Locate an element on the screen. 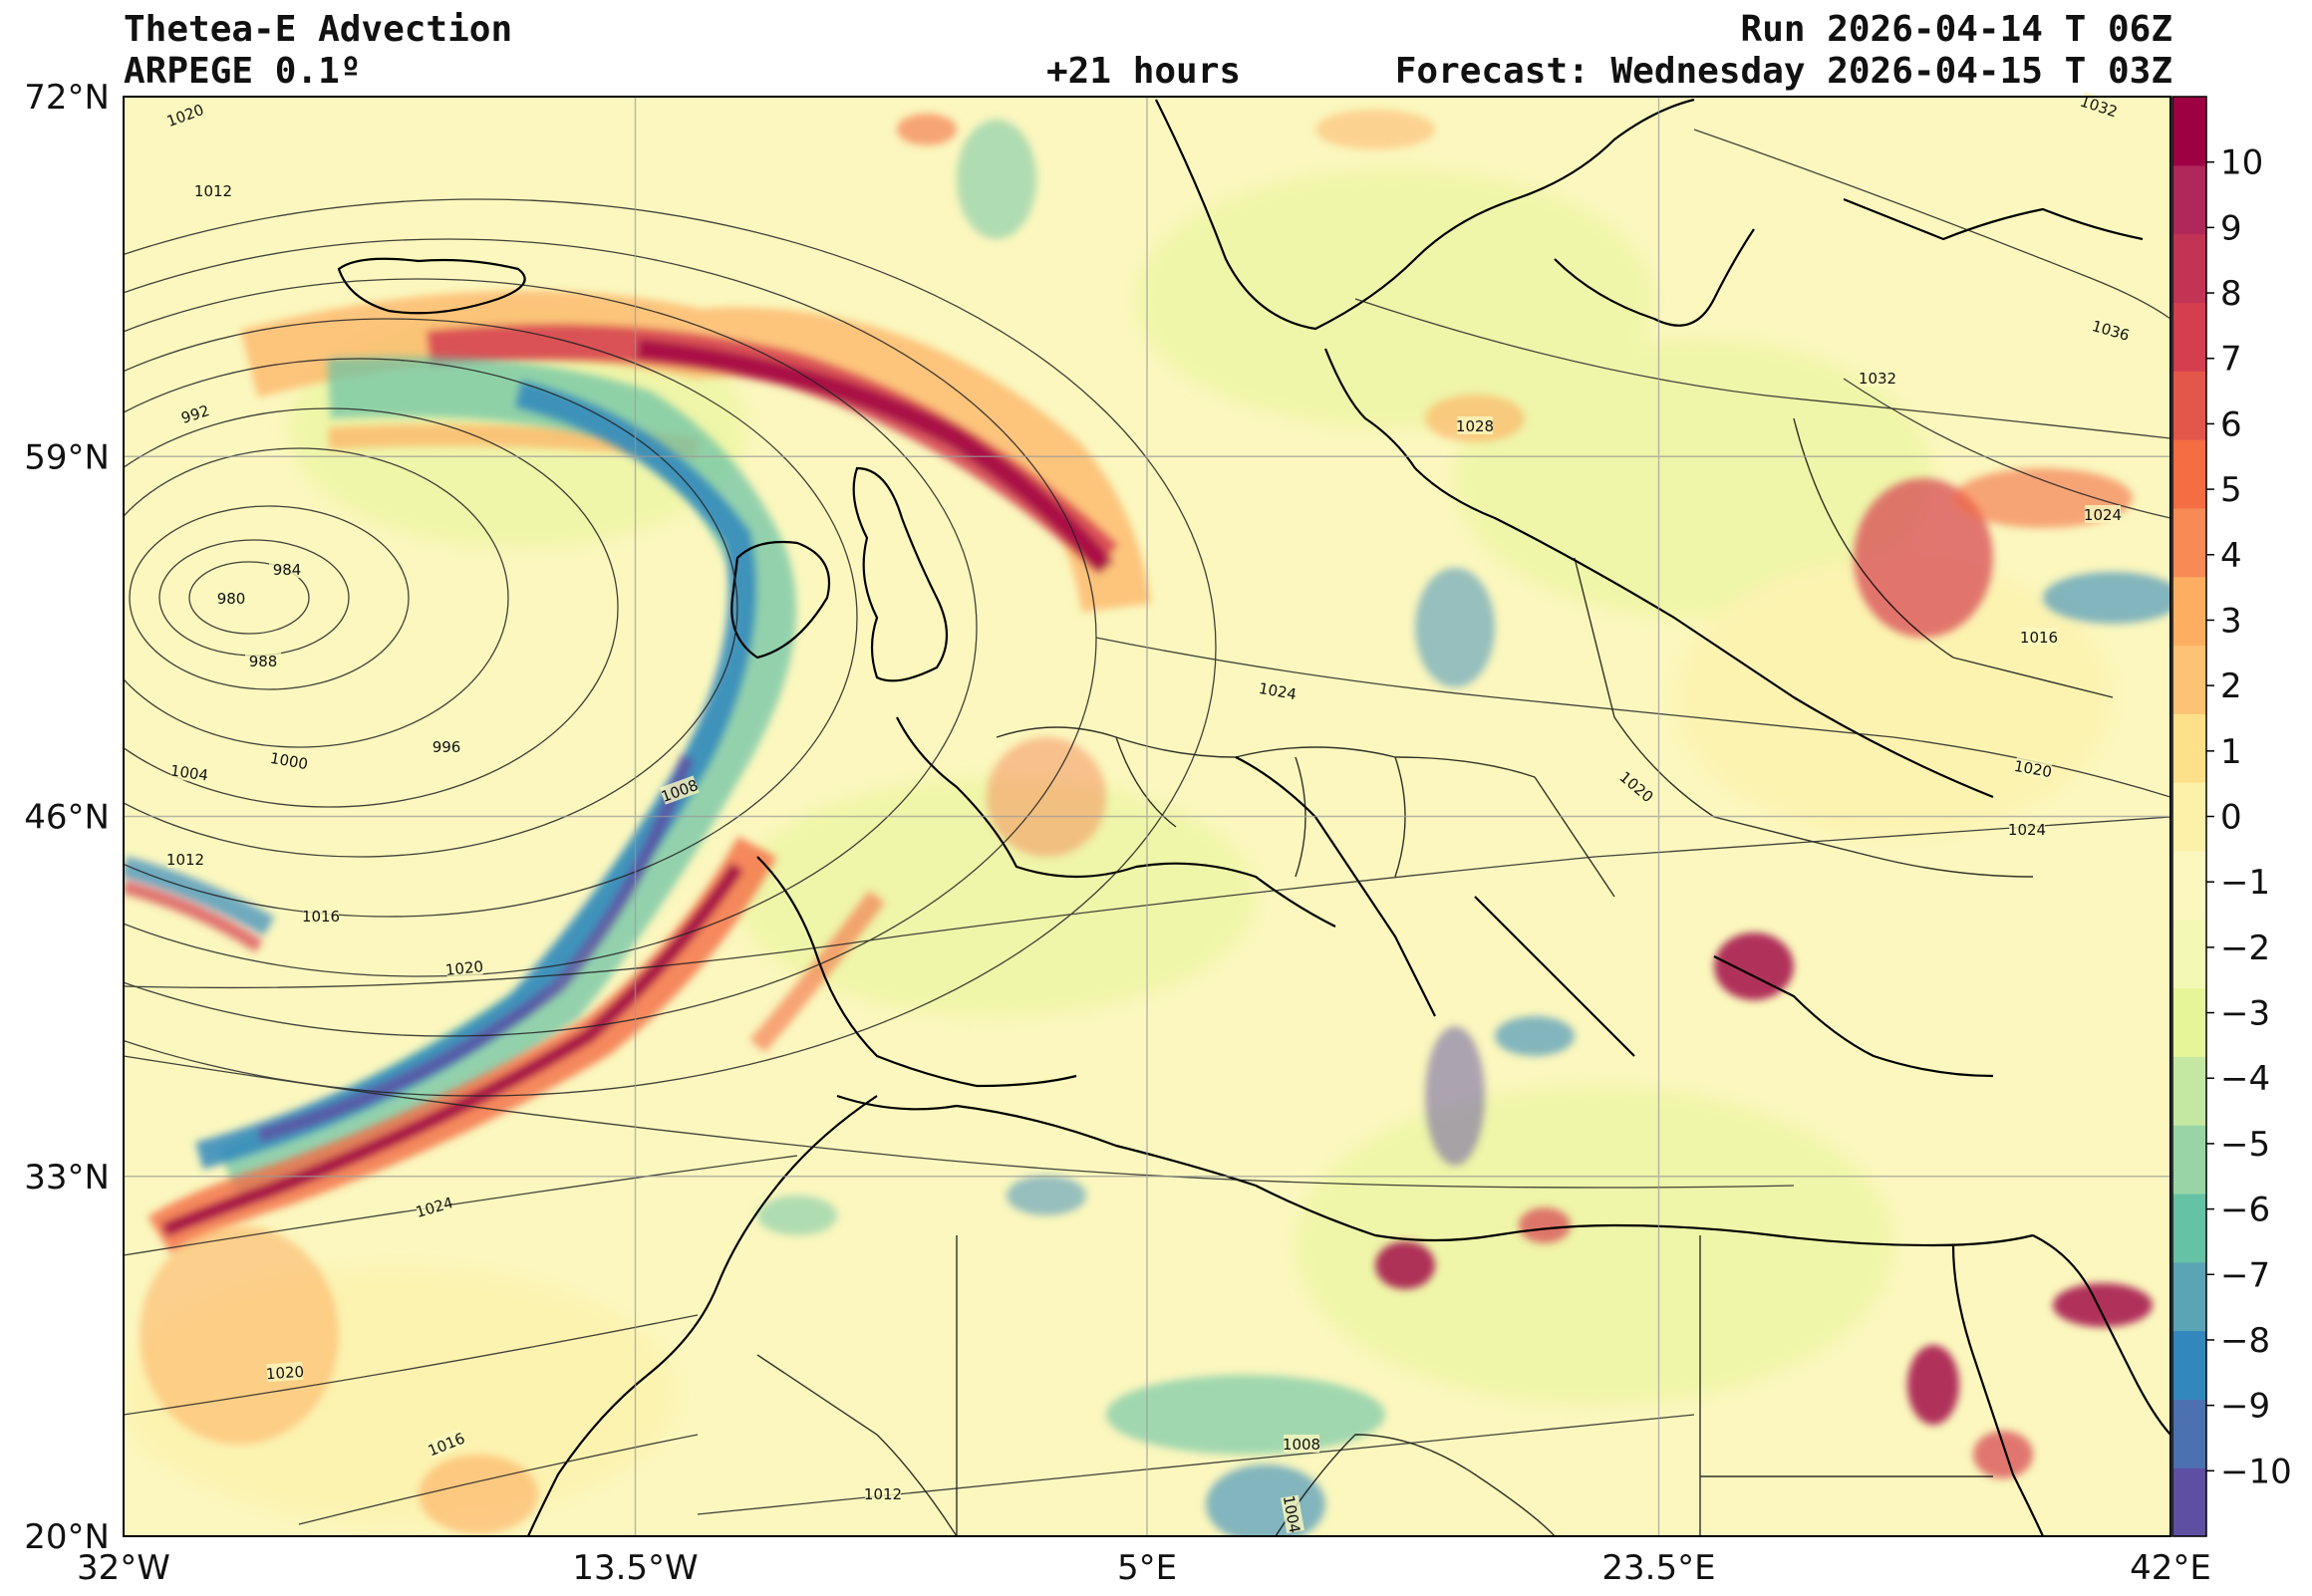 The image size is (2312, 1596). forecast-time: Forecast: Wednesday 2026-04-15 T 03Z is located at coordinates (1783, 71).